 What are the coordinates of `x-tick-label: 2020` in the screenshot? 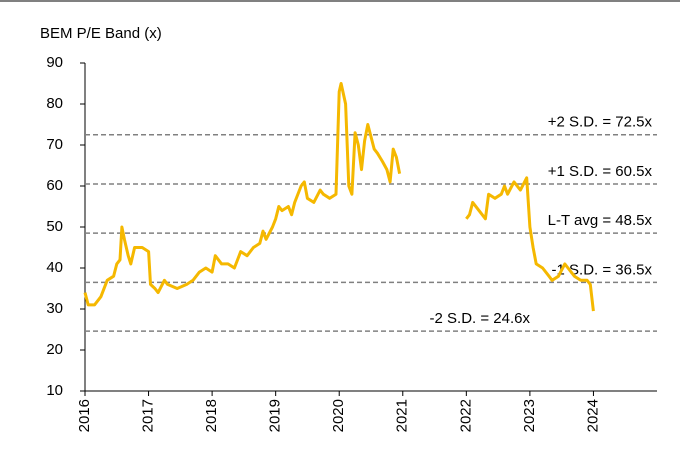 It's located at (338, 415).